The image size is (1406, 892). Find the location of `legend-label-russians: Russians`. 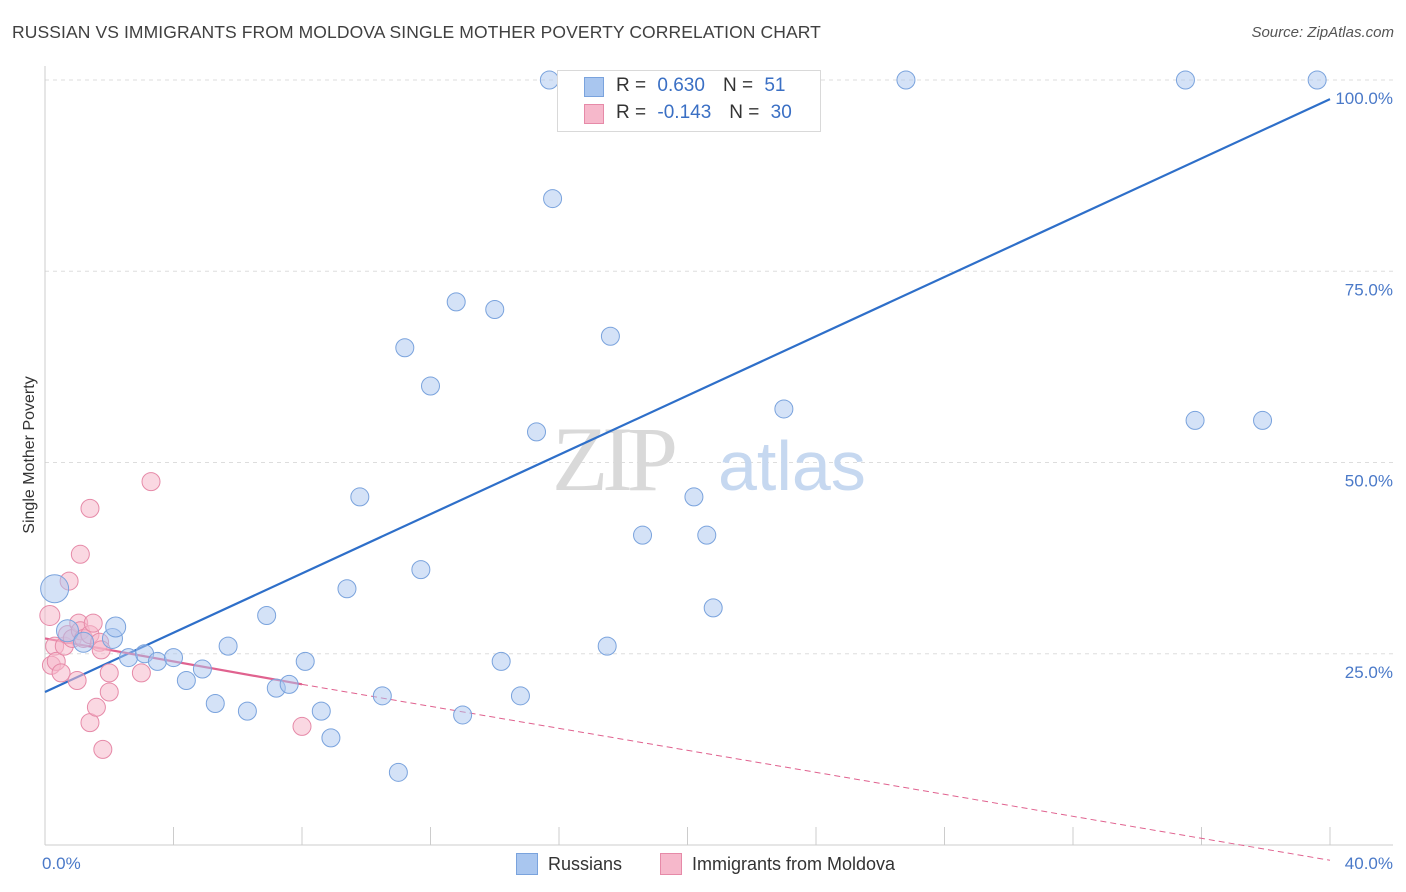

legend-label-russians: Russians is located at coordinates (585, 863).